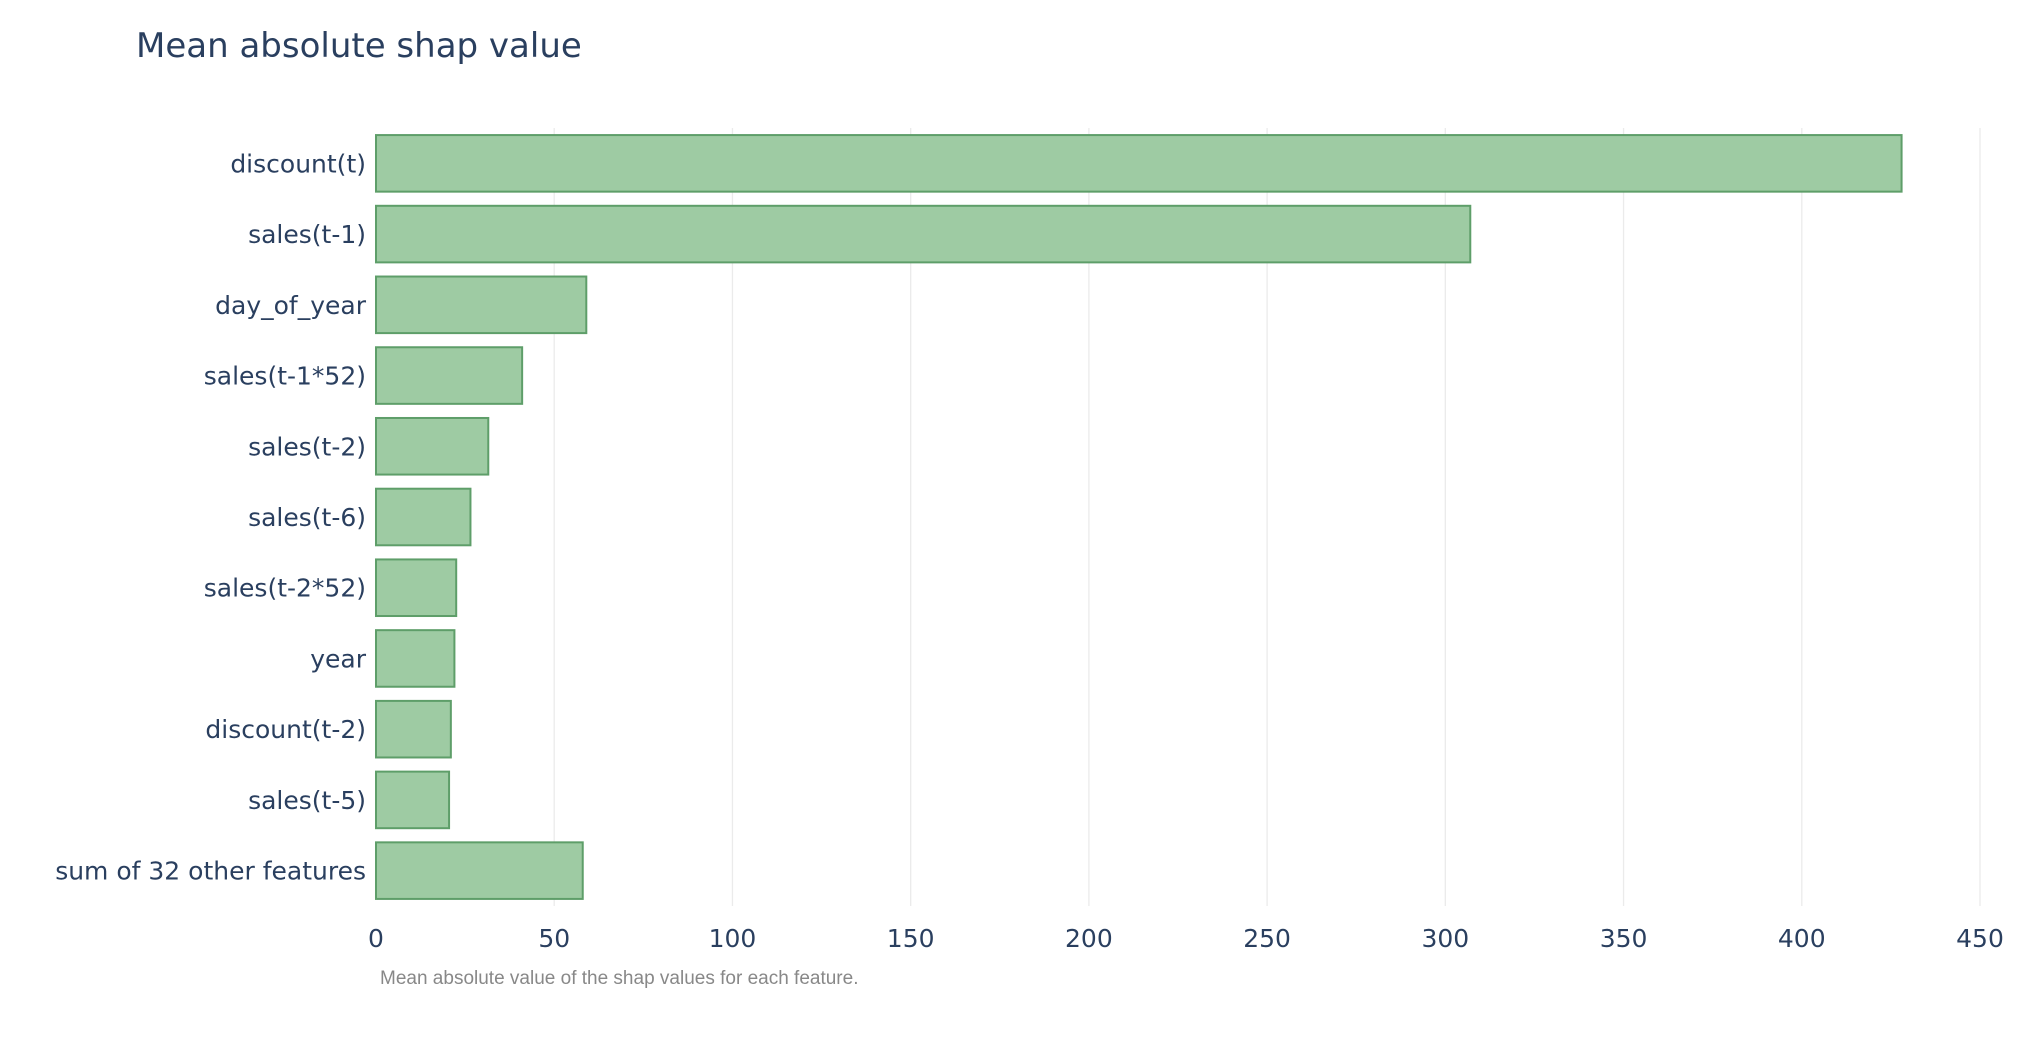  What do you see at coordinates (285, 729) in the screenshot?
I see `category-label: discount(t-2)` at bounding box center [285, 729].